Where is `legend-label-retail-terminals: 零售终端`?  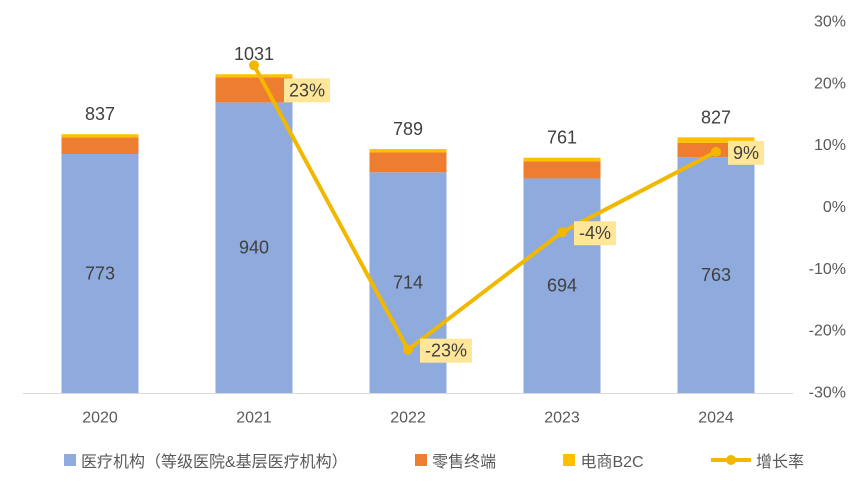
legend-label-retail-terminals: 零售终端 is located at coordinates (464, 462).